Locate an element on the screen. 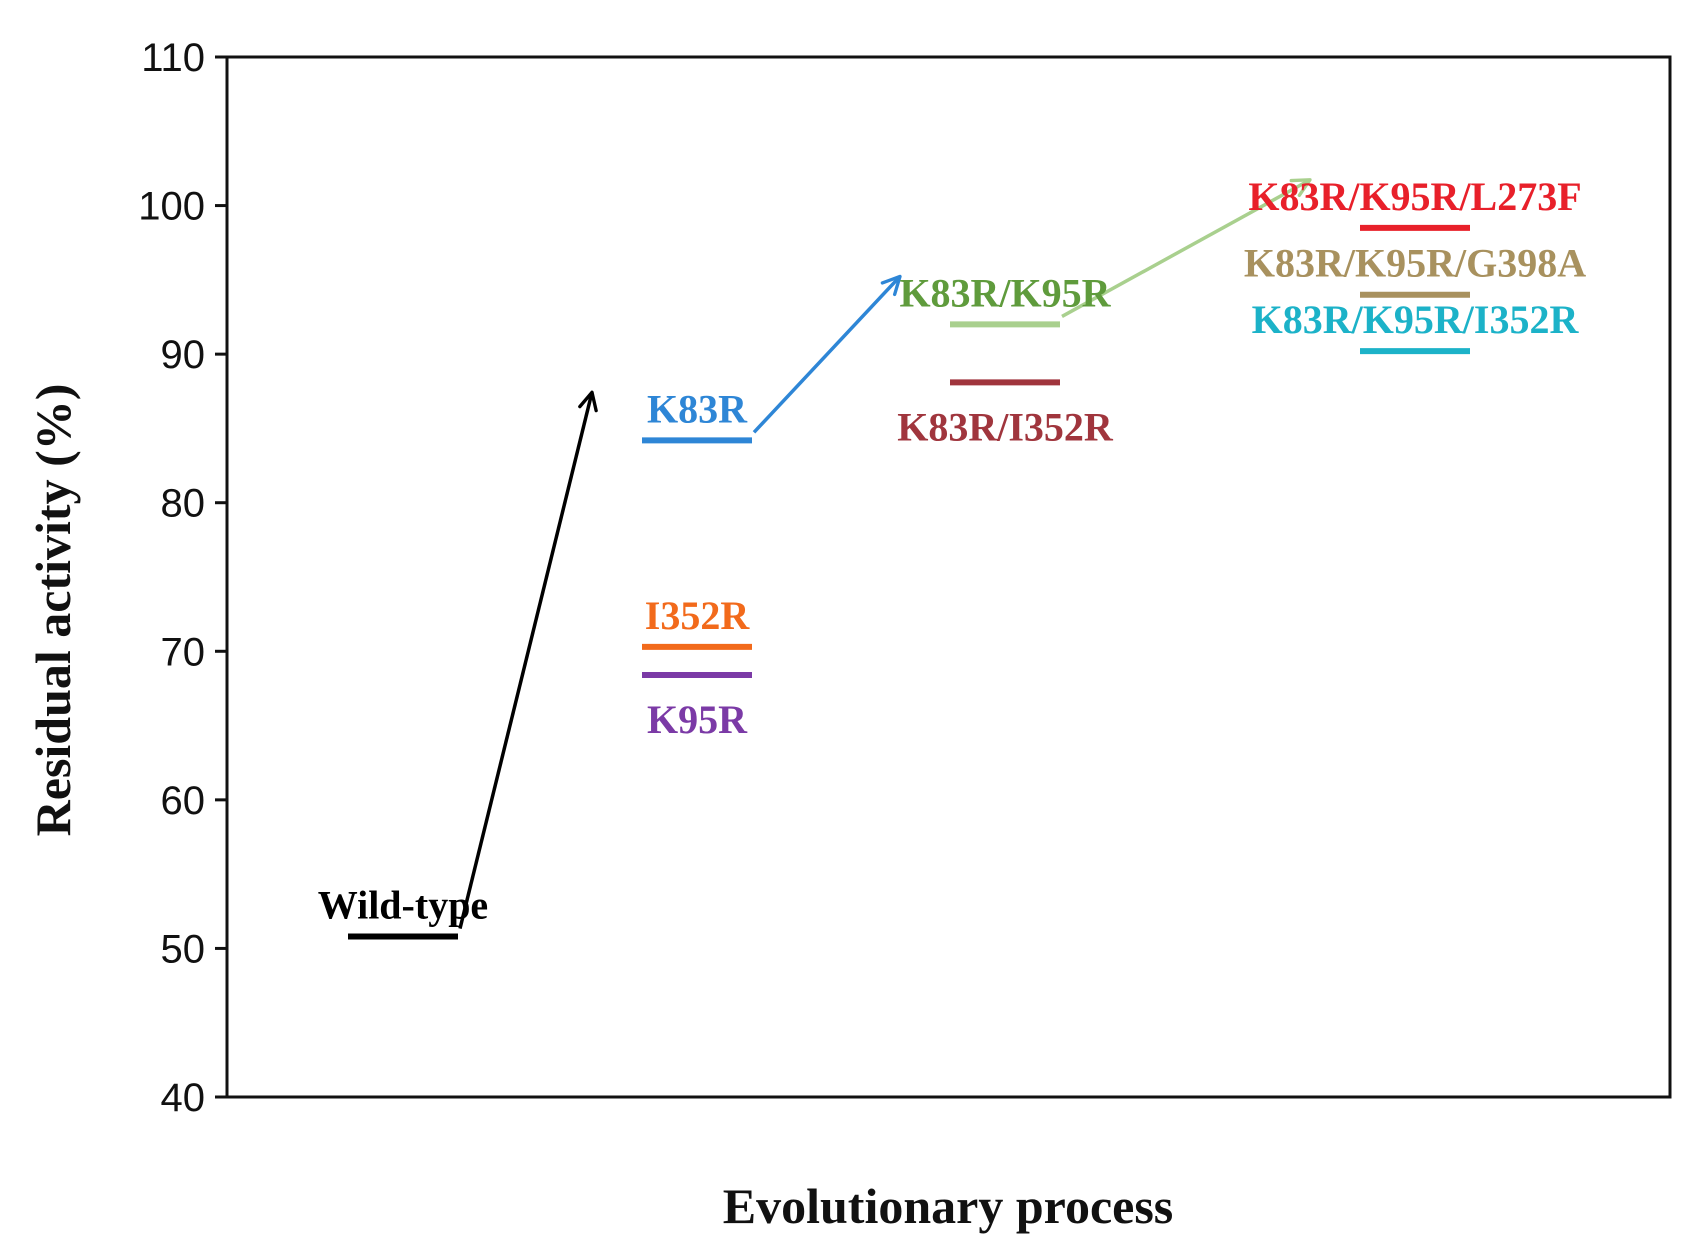  y-tick-label-100: 100 is located at coordinates (171, 207).